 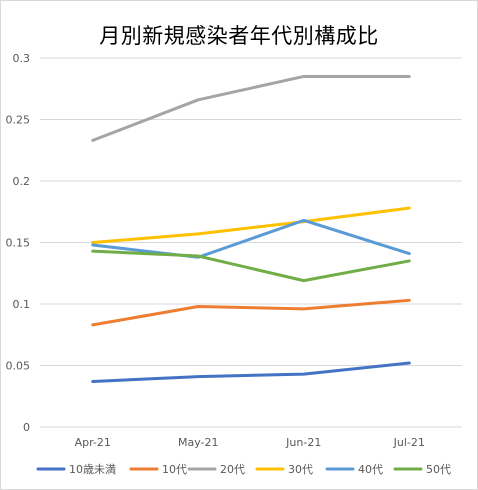 I want to click on x-tick-label: May-21, so click(x=198, y=442).